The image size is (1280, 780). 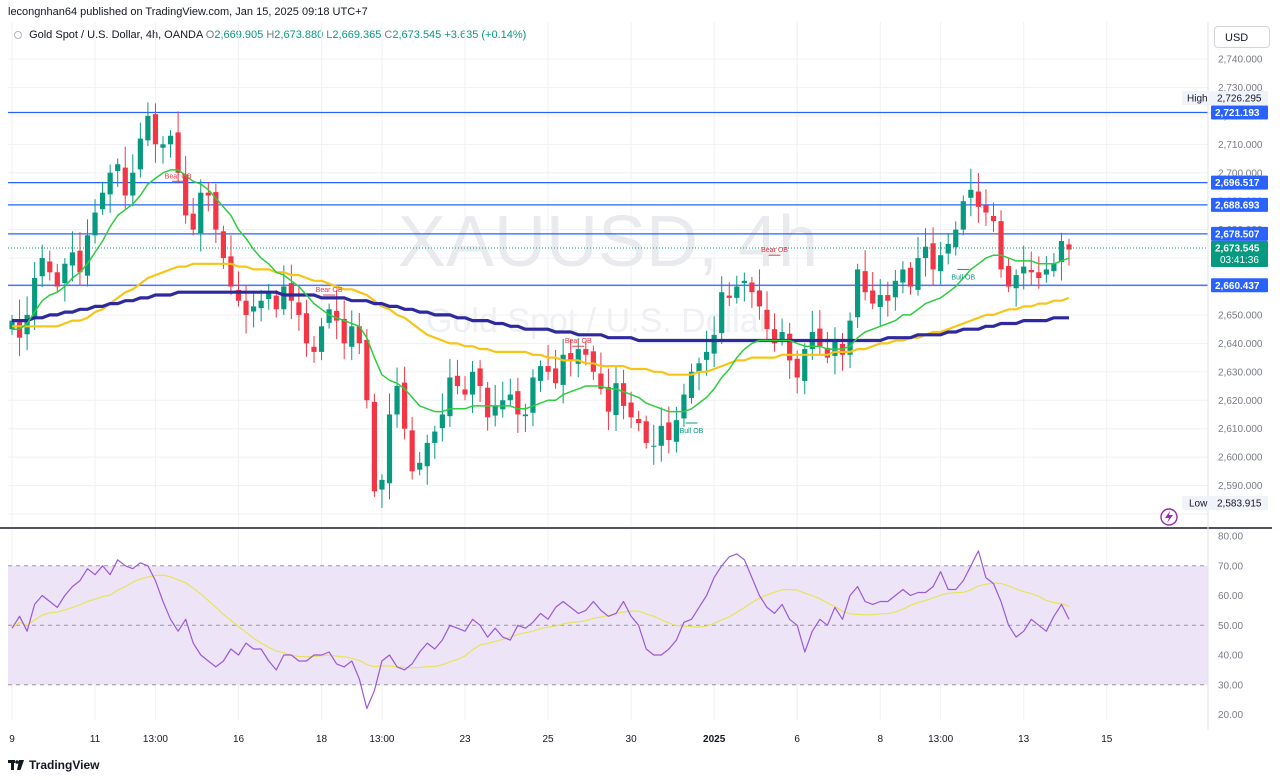 I want to click on time-tick-label: 15, so click(x=1107, y=739).